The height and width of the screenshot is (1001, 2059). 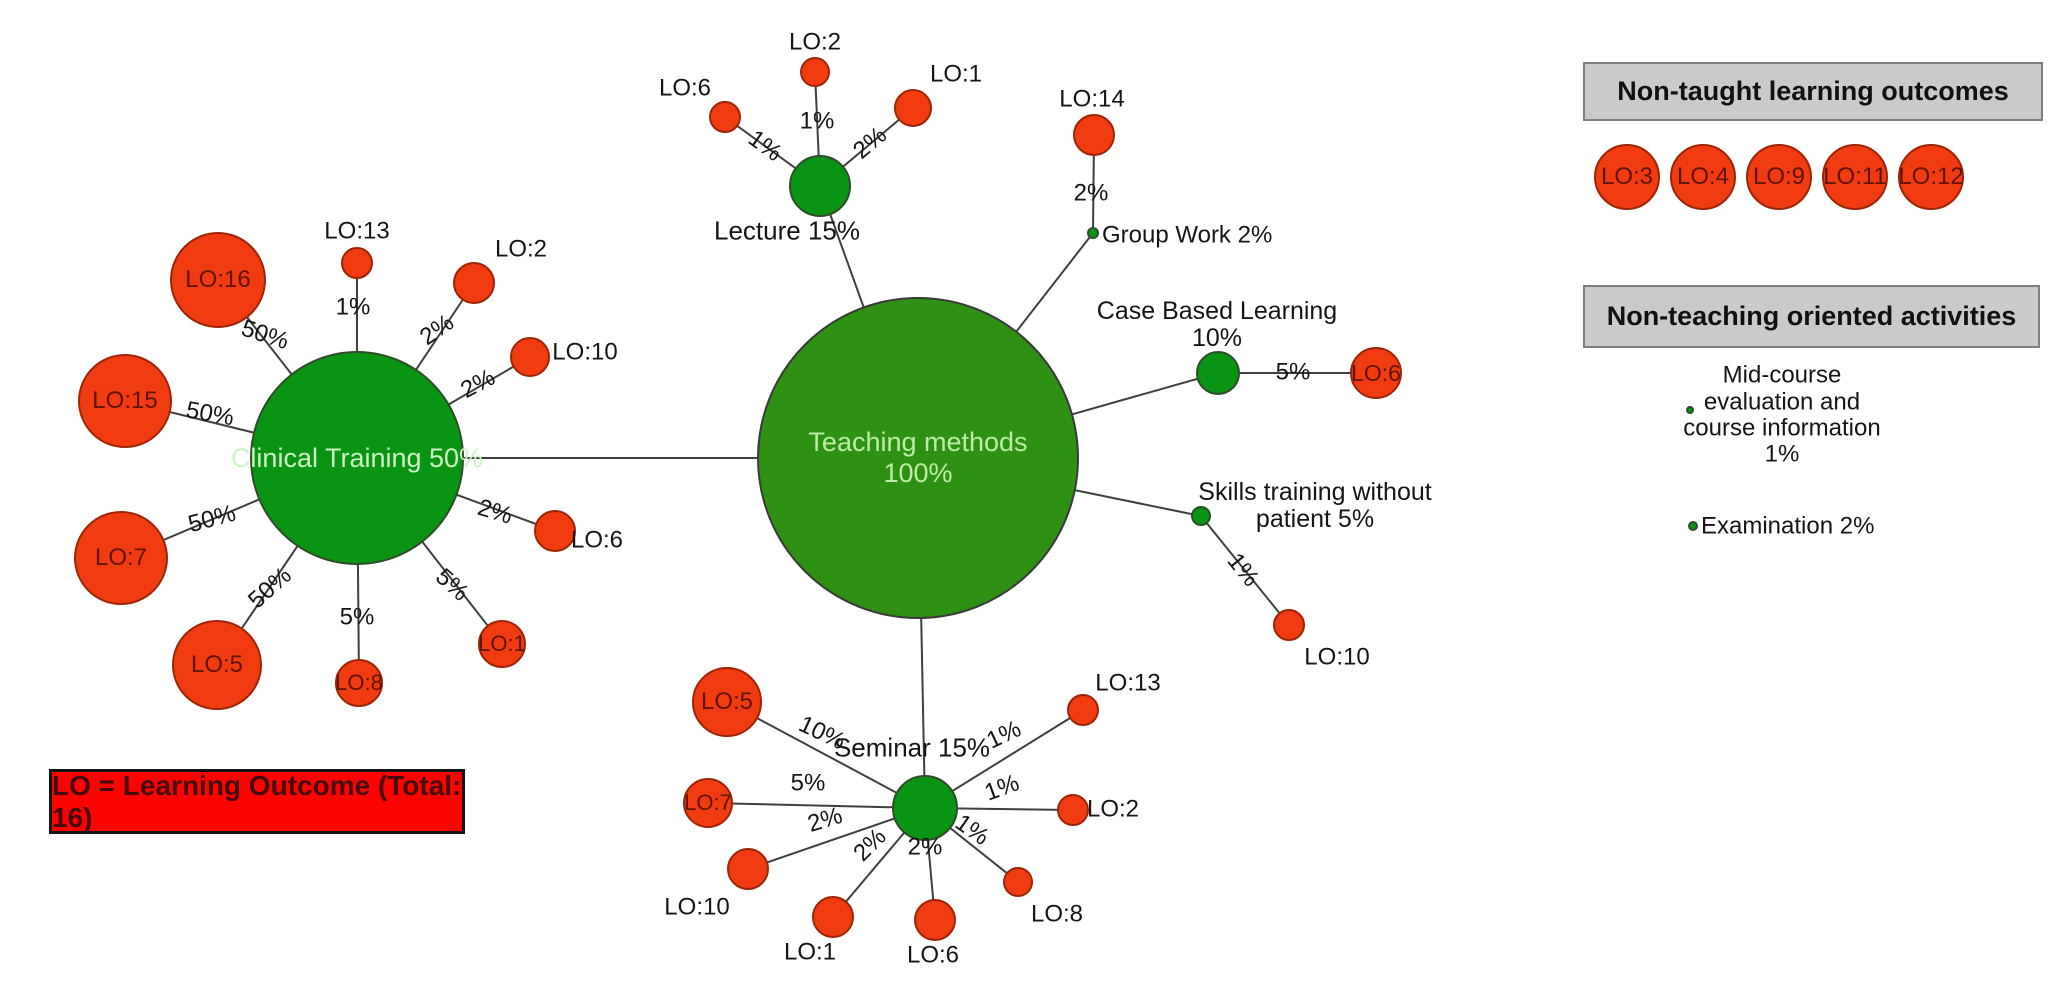 I want to click on node-label-c-lo15: LO:15, so click(x=125, y=400).